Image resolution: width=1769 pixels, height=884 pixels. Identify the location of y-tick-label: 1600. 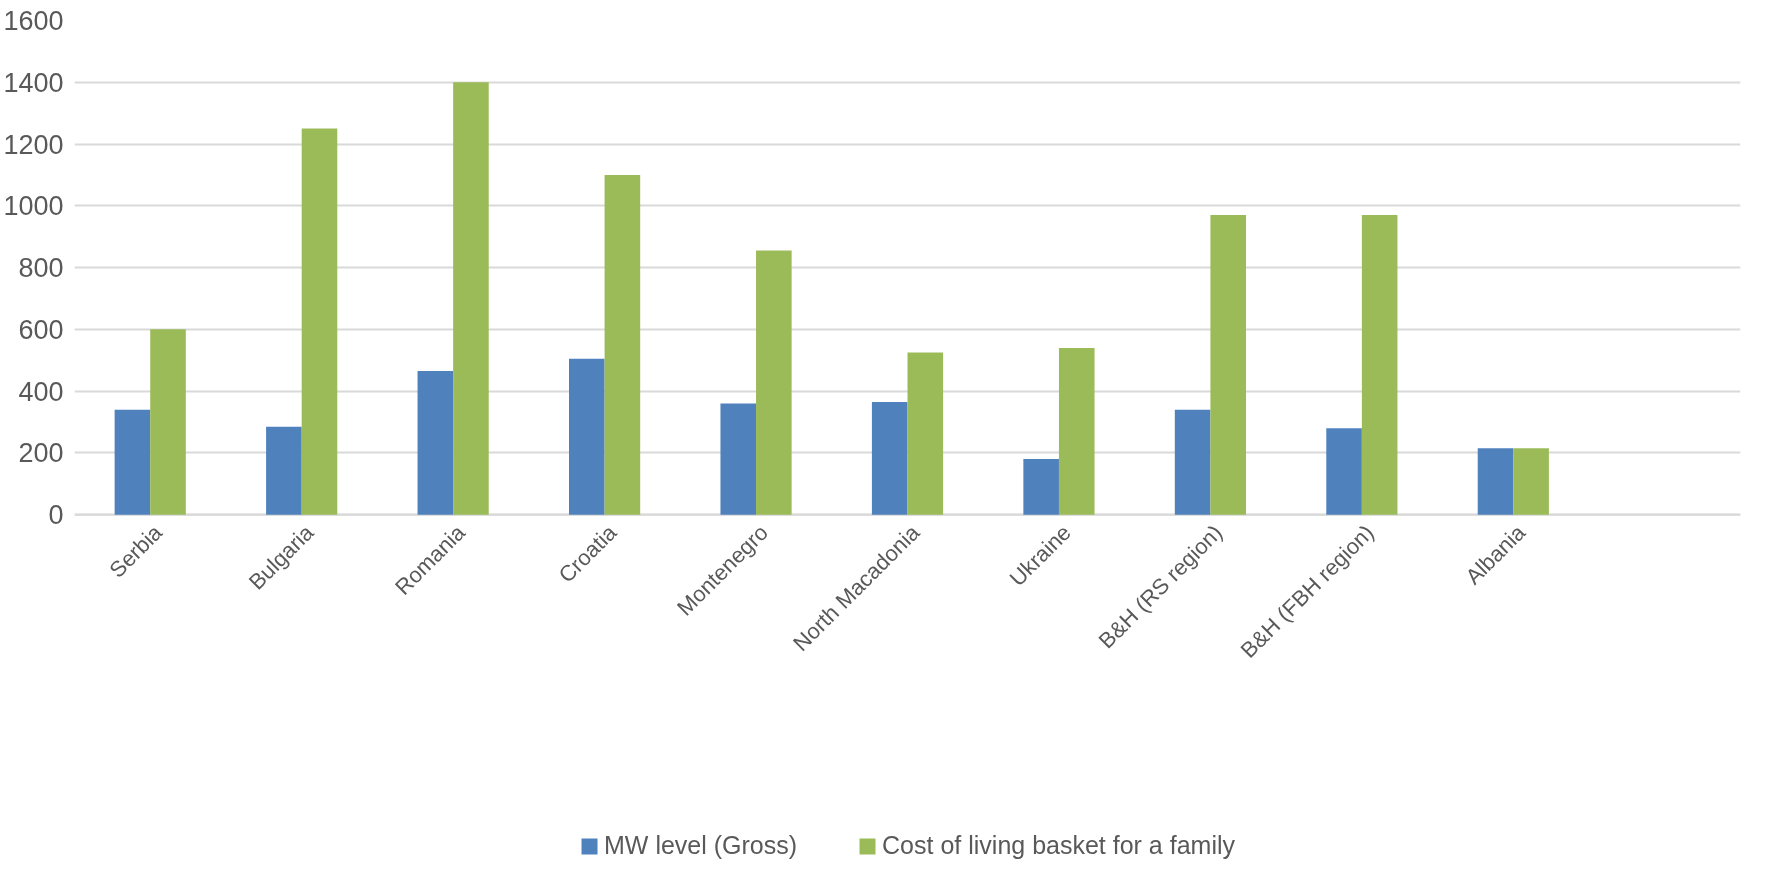
(33, 21).